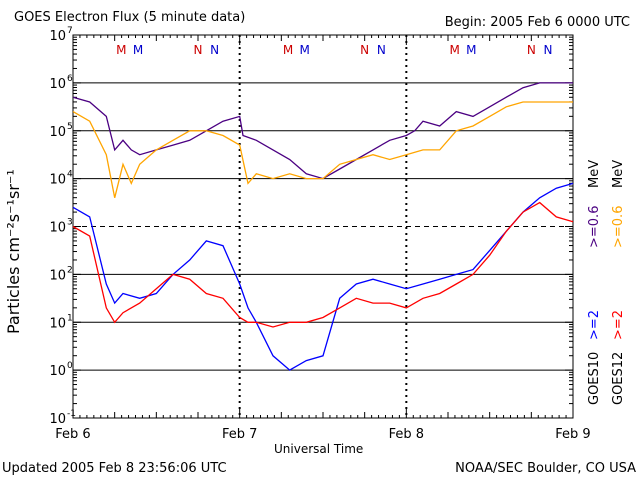  Describe the element at coordinates (304, 50) in the screenshot. I see `marker-M-5: M` at that location.